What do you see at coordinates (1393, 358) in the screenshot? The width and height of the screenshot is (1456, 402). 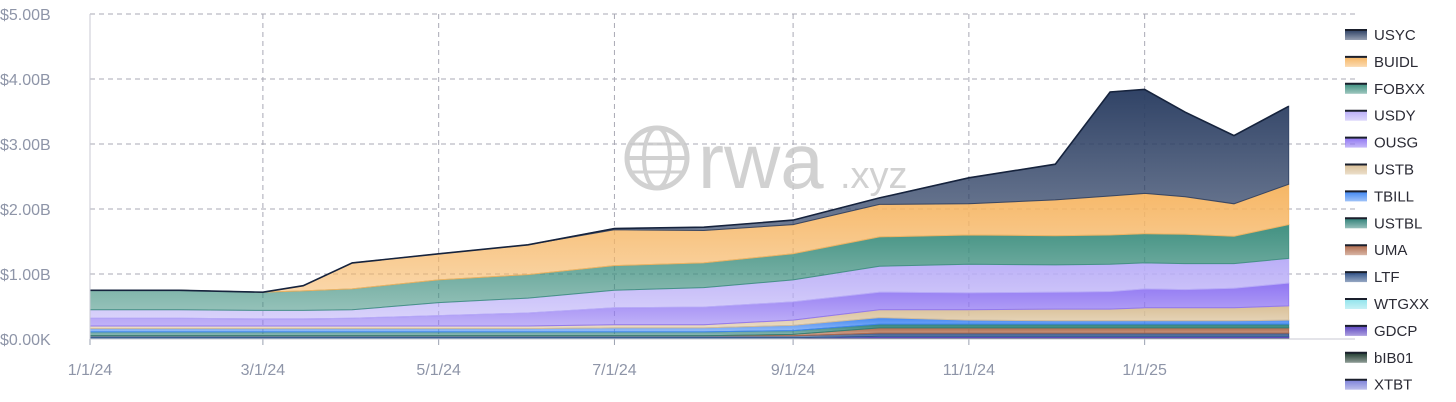 I see `legend-label: bIB01` at bounding box center [1393, 358].